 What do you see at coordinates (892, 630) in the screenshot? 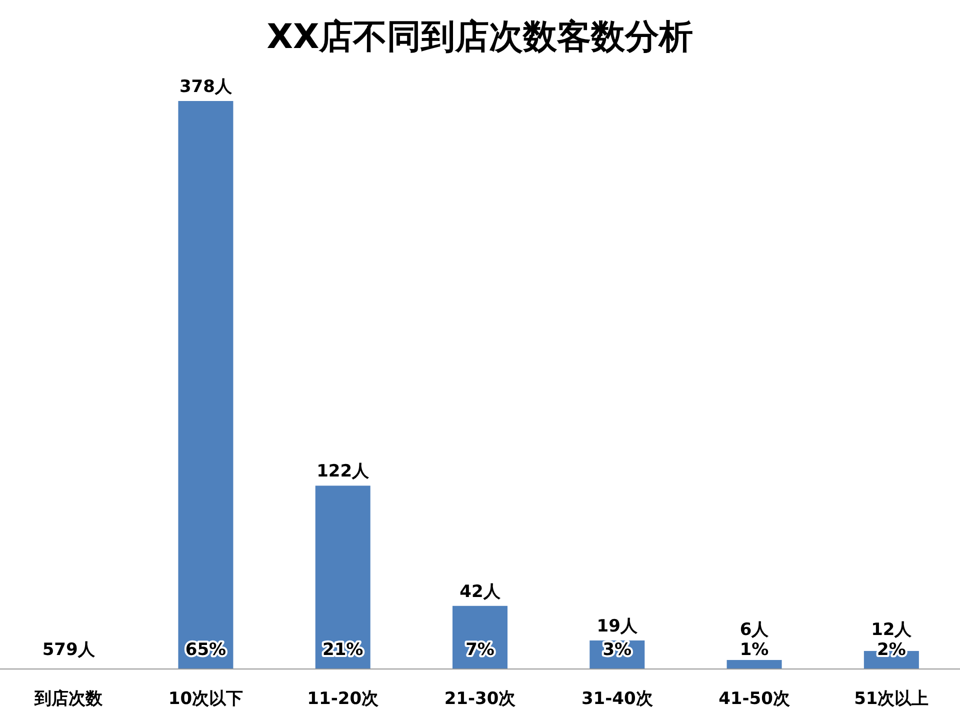
I see `data-label: 12人` at bounding box center [892, 630].